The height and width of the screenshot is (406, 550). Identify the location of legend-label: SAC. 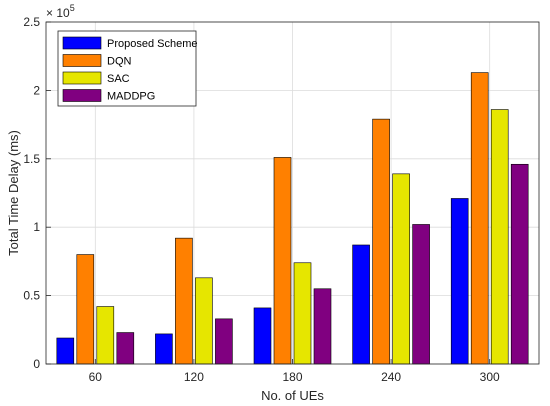
(118, 79).